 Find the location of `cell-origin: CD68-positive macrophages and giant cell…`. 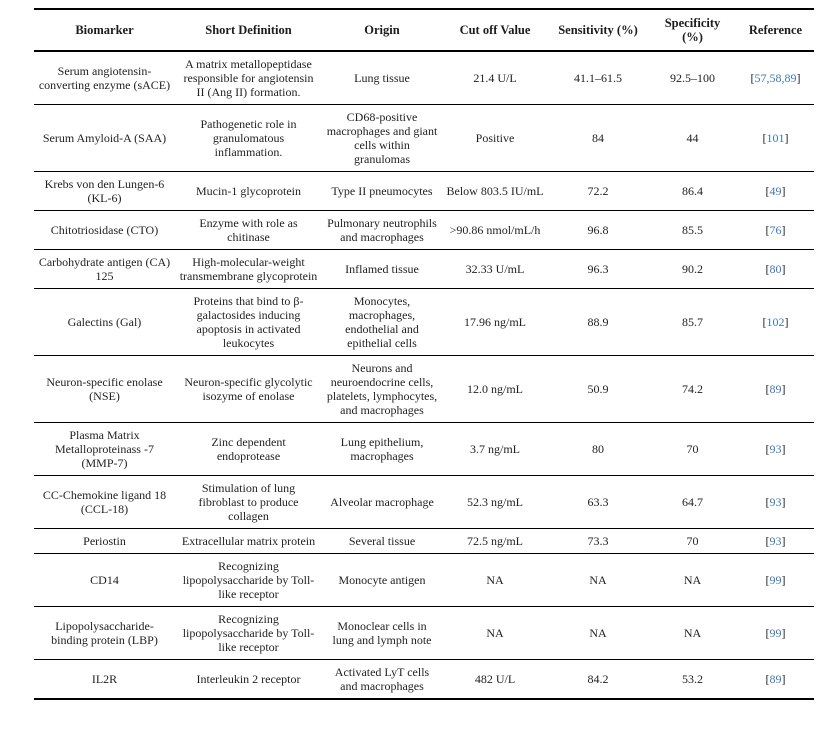

cell-origin: CD68-positive macrophages and giant cell… is located at coordinates (382, 138).